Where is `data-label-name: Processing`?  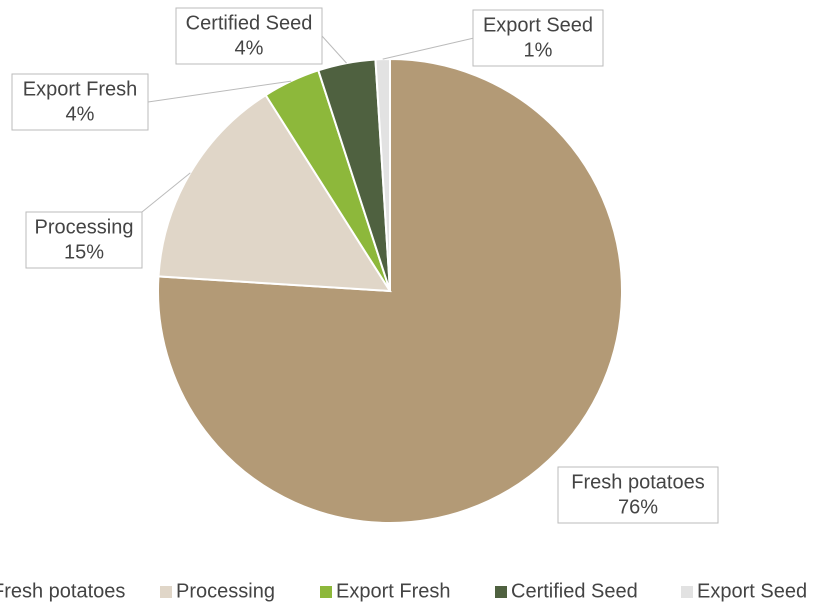
data-label-name: Processing is located at coordinates (84, 227).